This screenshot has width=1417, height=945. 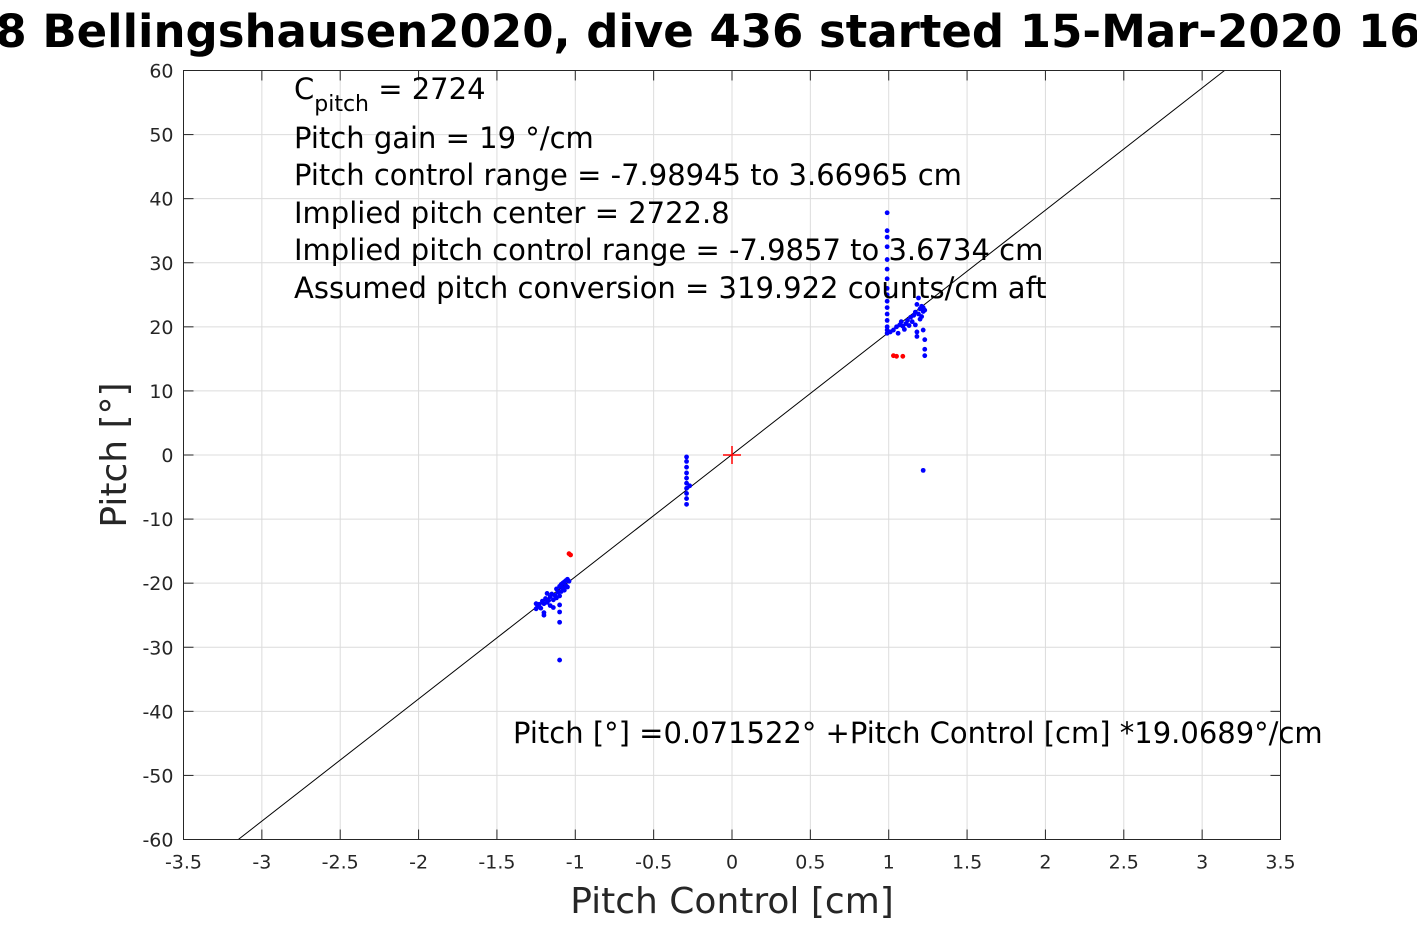 I want to click on y-tick-label: 30, so click(x=161, y=264).